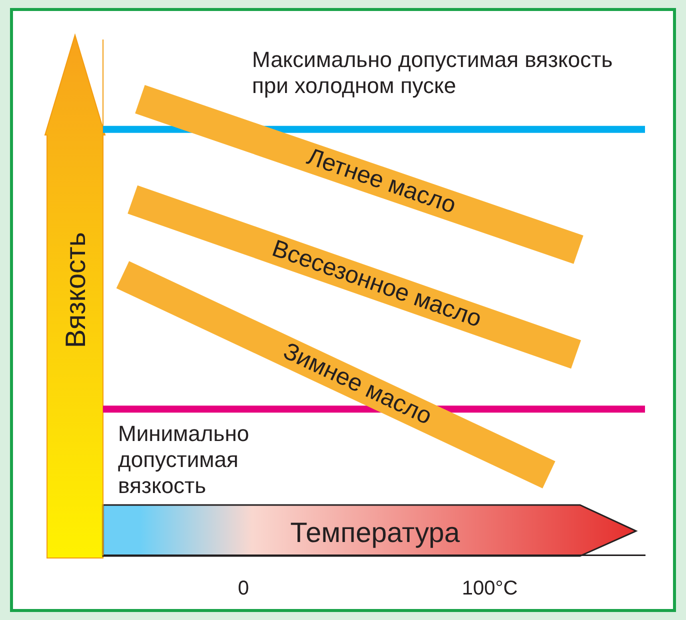 This screenshot has width=686, height=620. What do you see at coordinates (433, 73) in the screenshot?
I see `ref-line-label: Максимально допустимая вязкость при холодном пуске` at bounding box center [433, 73].